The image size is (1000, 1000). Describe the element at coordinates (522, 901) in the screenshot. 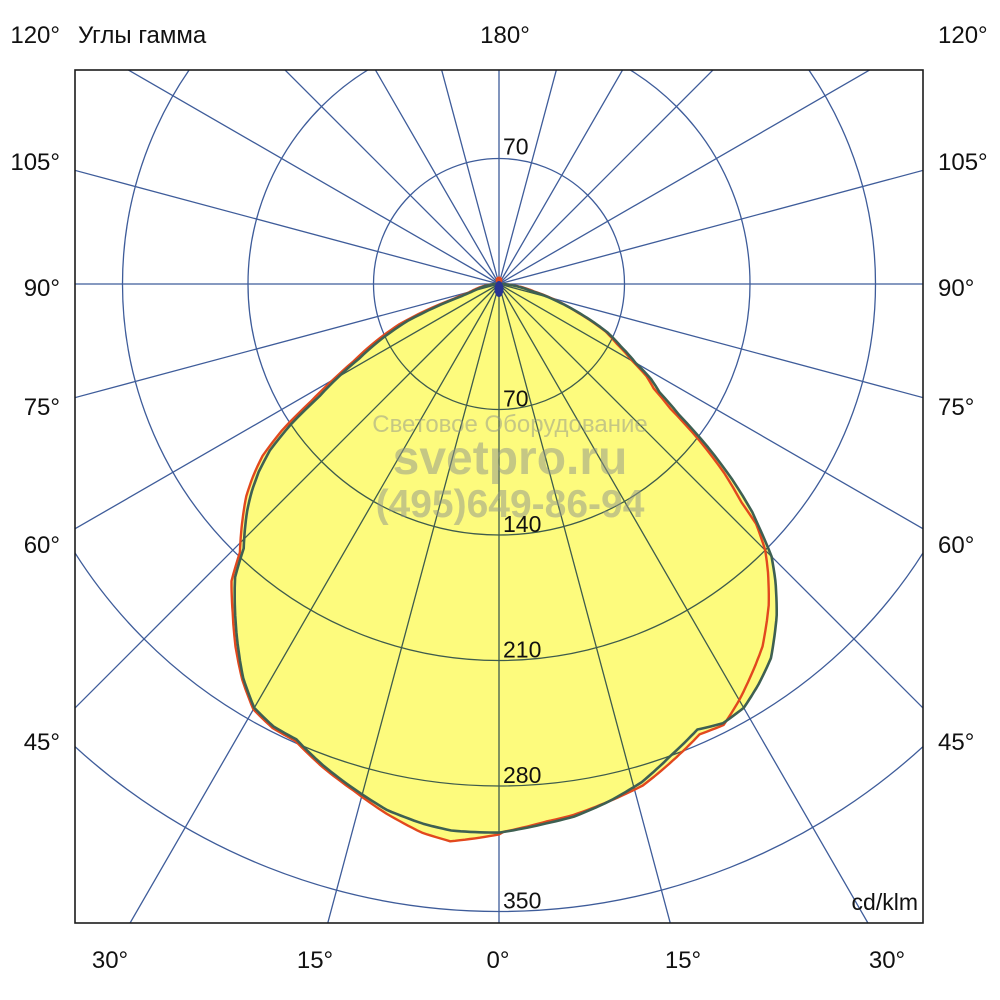

I see `ring-label-350: 350` at that location.